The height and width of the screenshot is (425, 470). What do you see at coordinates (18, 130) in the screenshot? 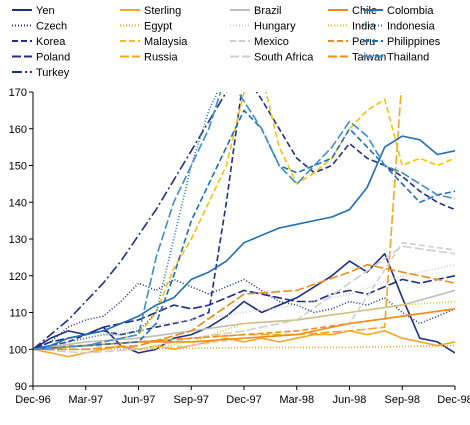
I see `y-tick-label: 160` at bounding box center [18, 130].